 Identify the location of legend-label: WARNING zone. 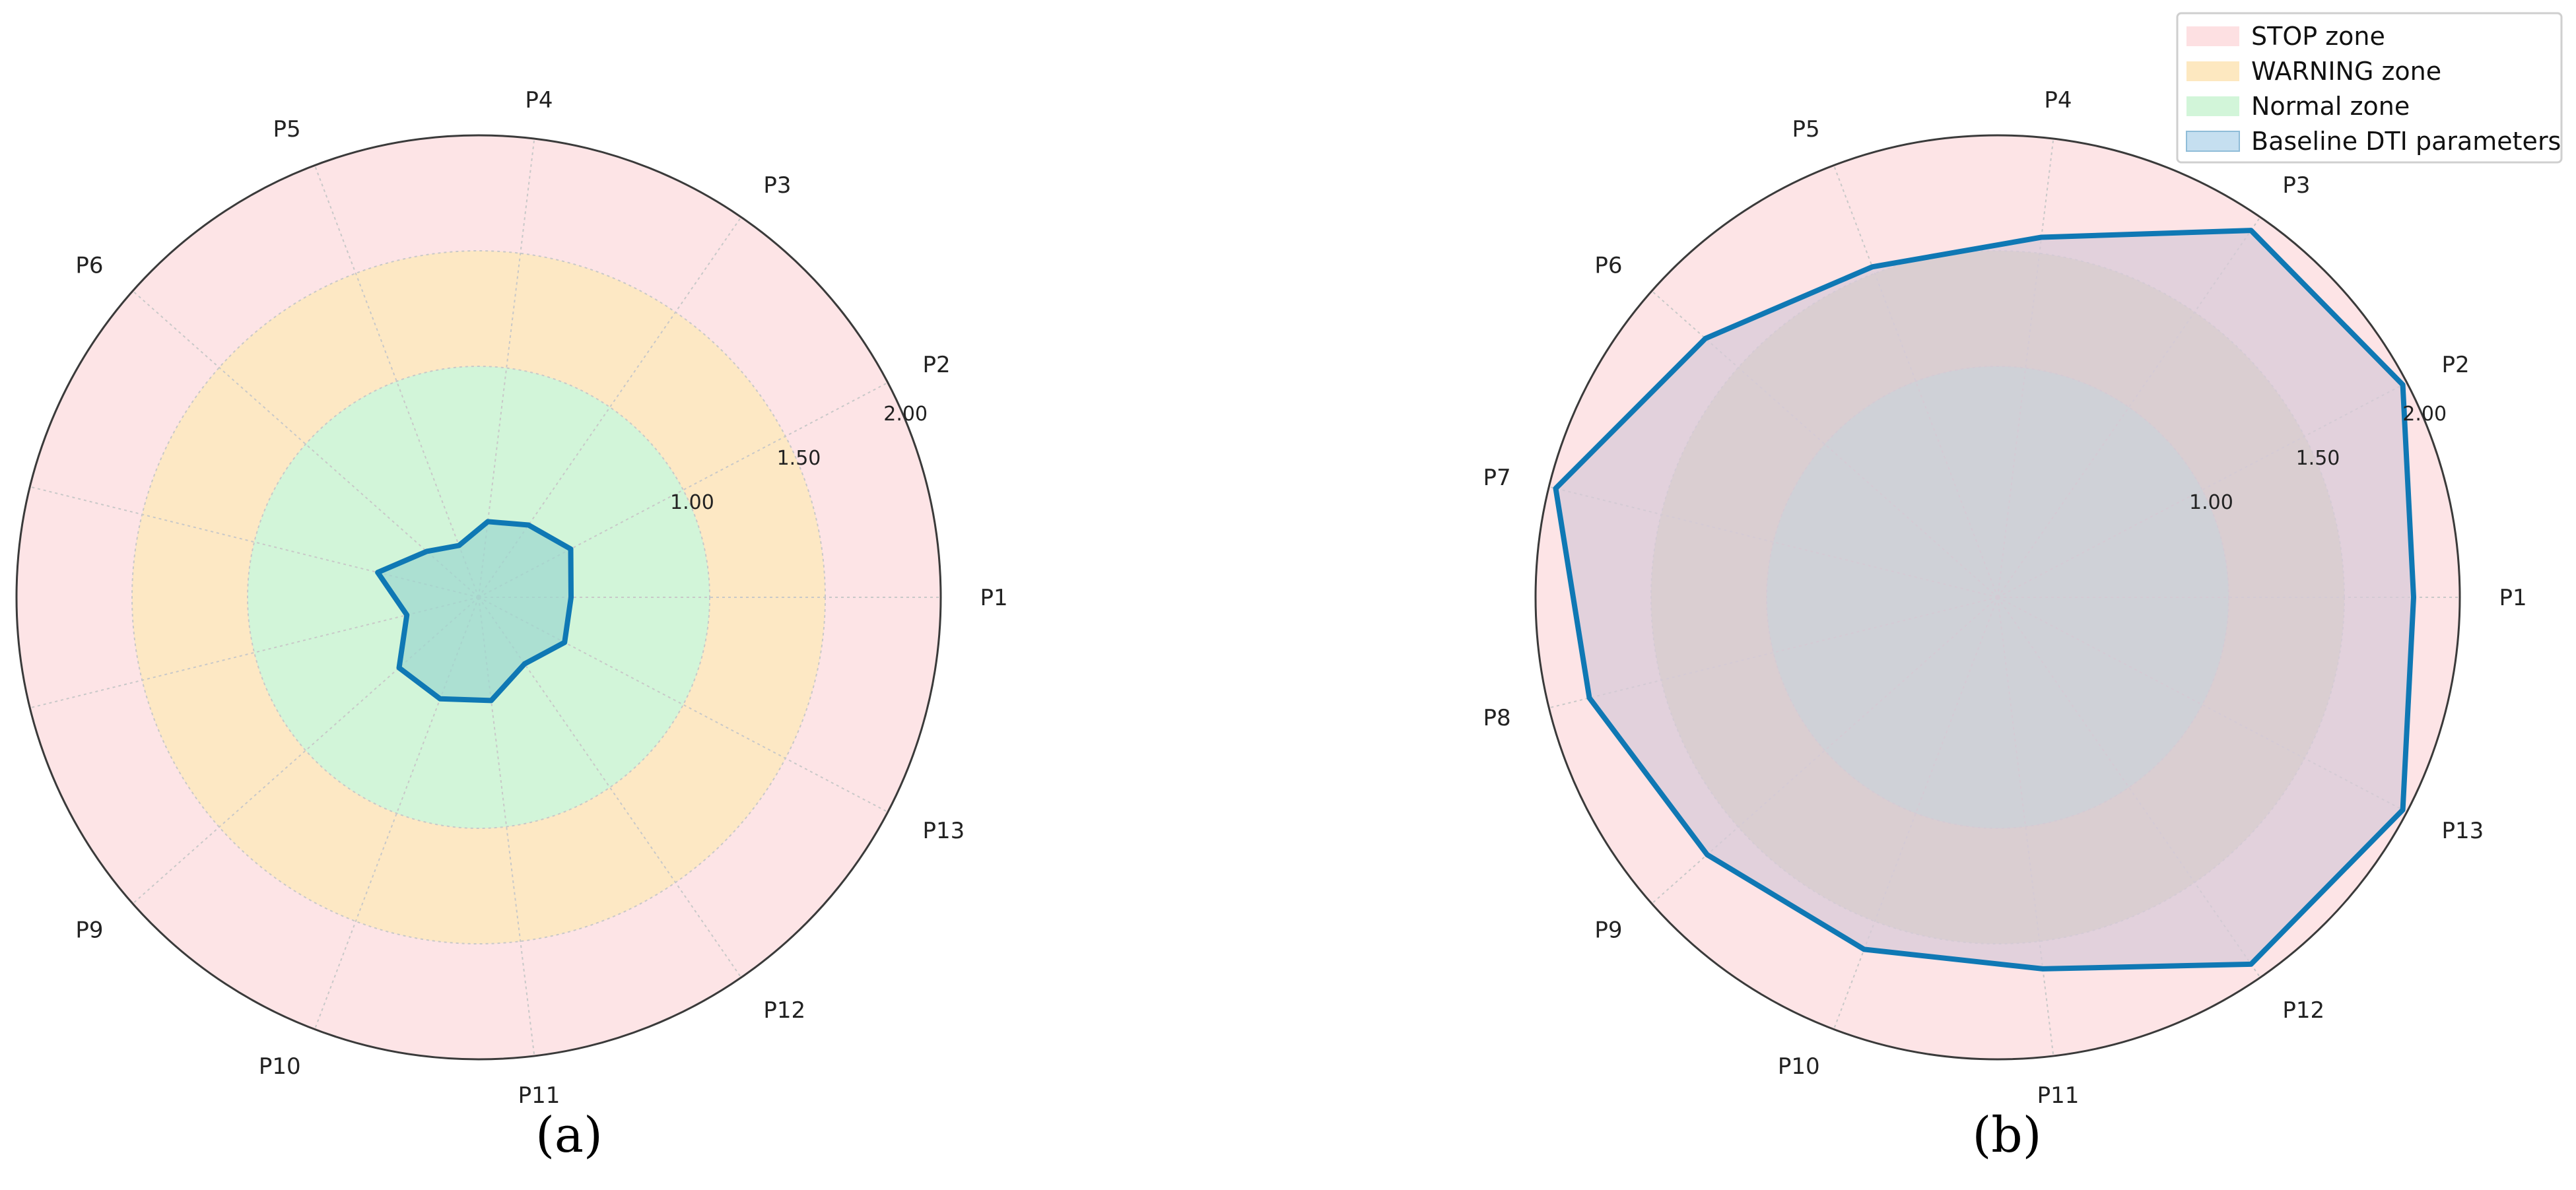
(2346, 71).